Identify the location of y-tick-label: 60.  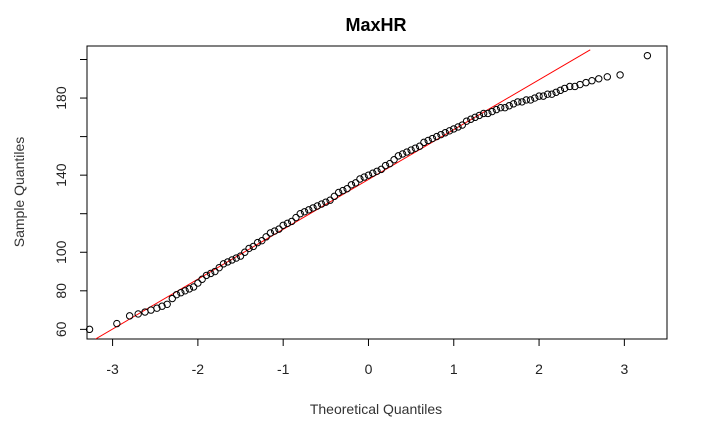
(61, 329).